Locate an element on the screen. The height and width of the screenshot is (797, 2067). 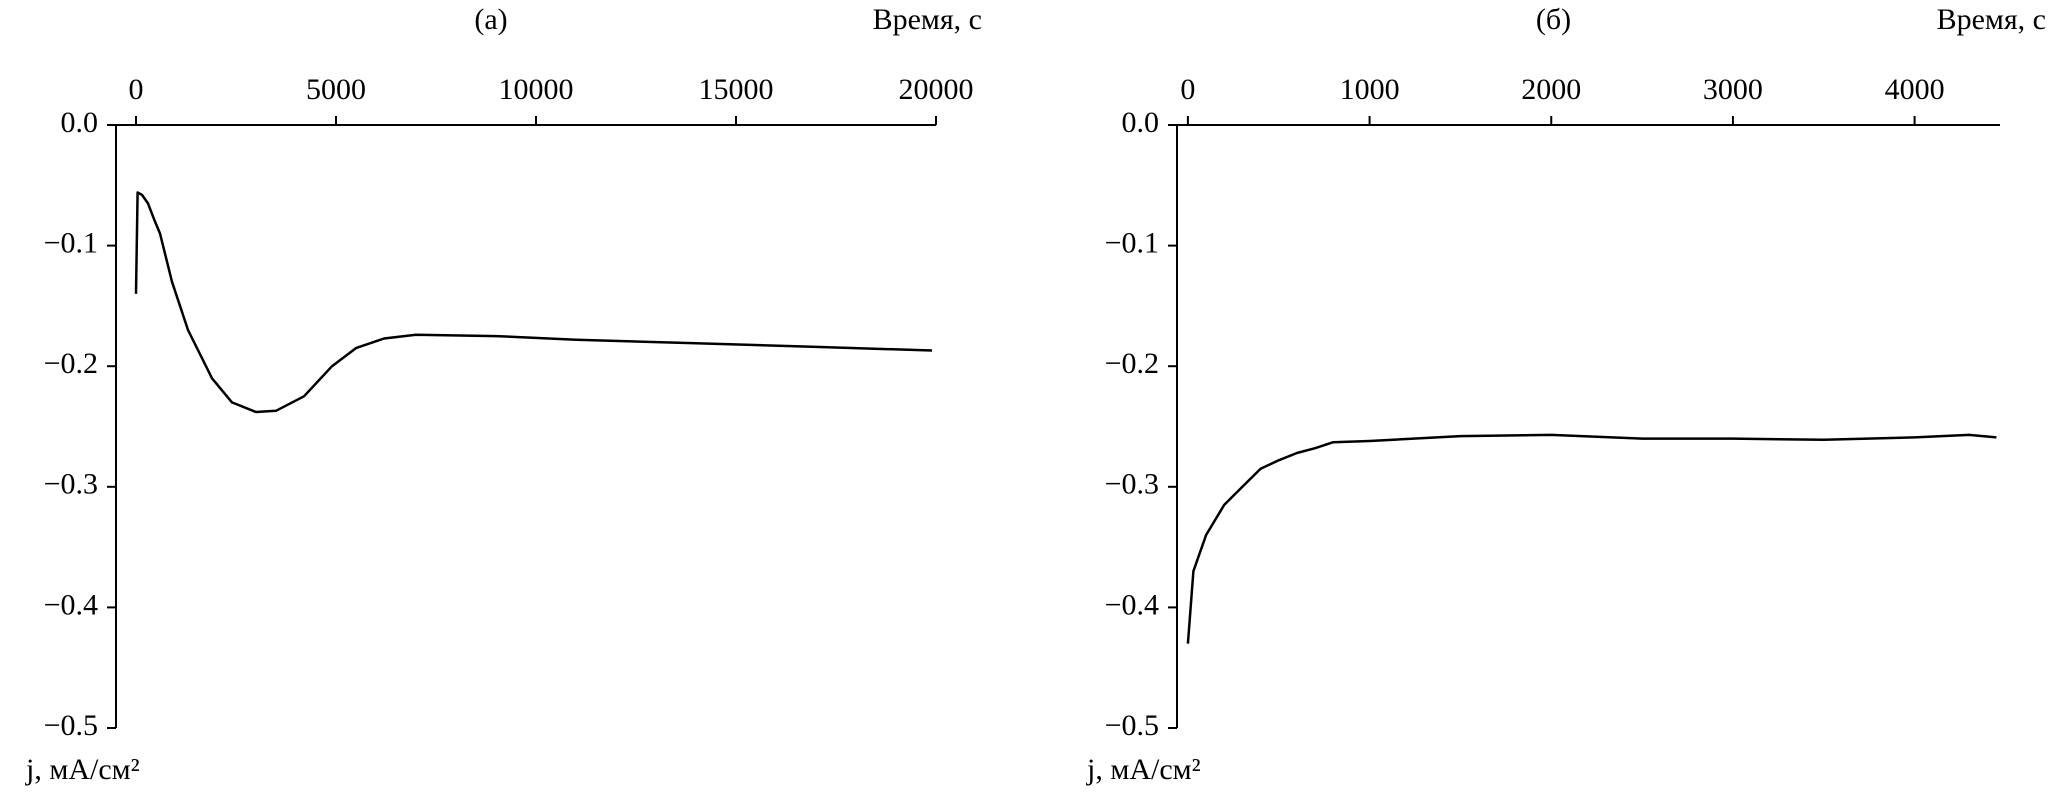
x-tick-label: 5000 is located at coordinates (336, 89).